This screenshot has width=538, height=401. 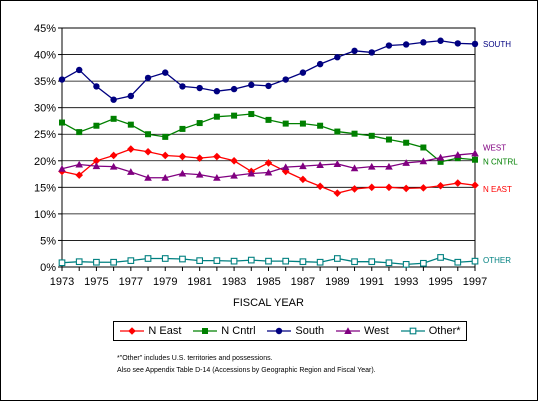 I want to click on y-tick-label: 10%, so click(x=45, y=215).